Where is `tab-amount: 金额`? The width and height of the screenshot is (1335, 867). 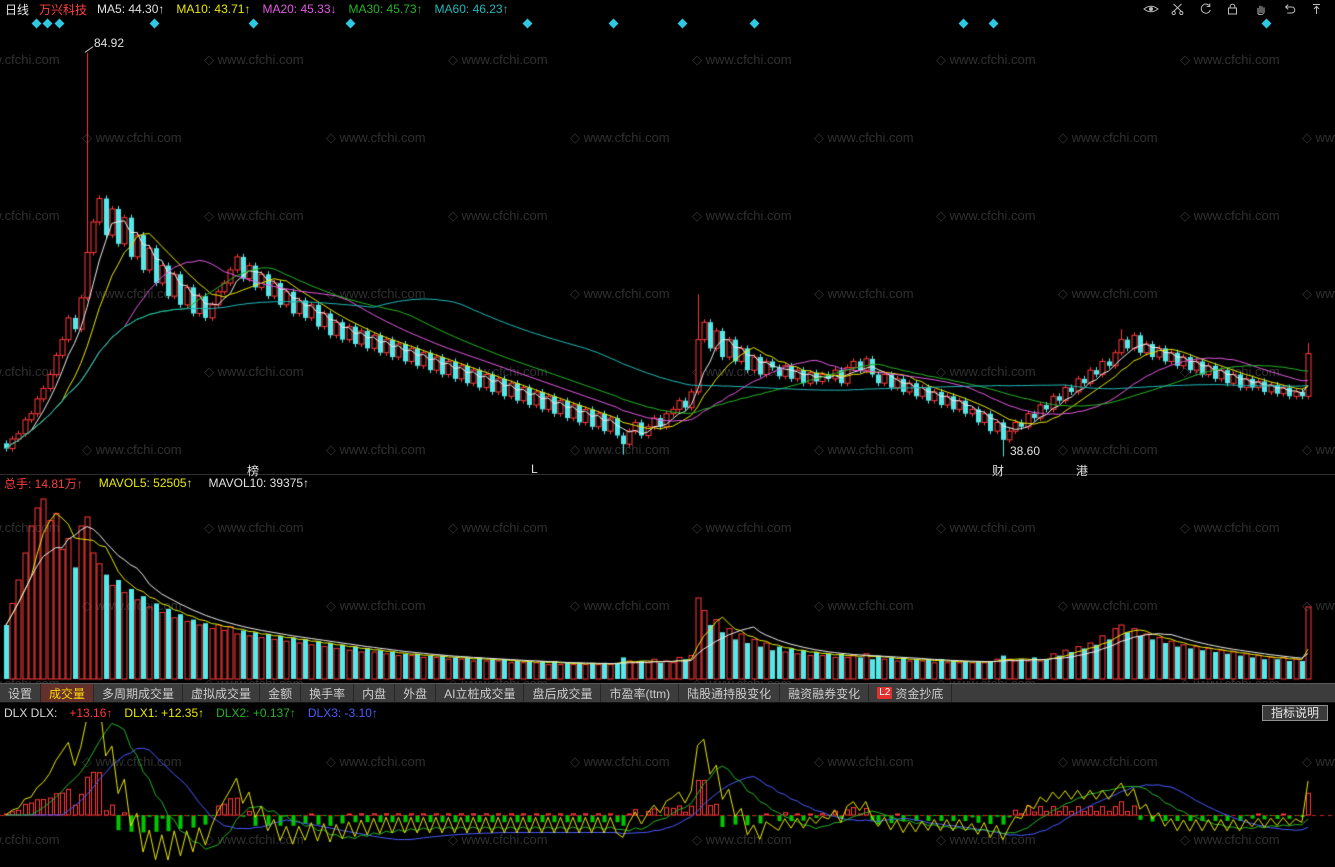 tab-amount: 金额 is located at coordinates (281, 693).